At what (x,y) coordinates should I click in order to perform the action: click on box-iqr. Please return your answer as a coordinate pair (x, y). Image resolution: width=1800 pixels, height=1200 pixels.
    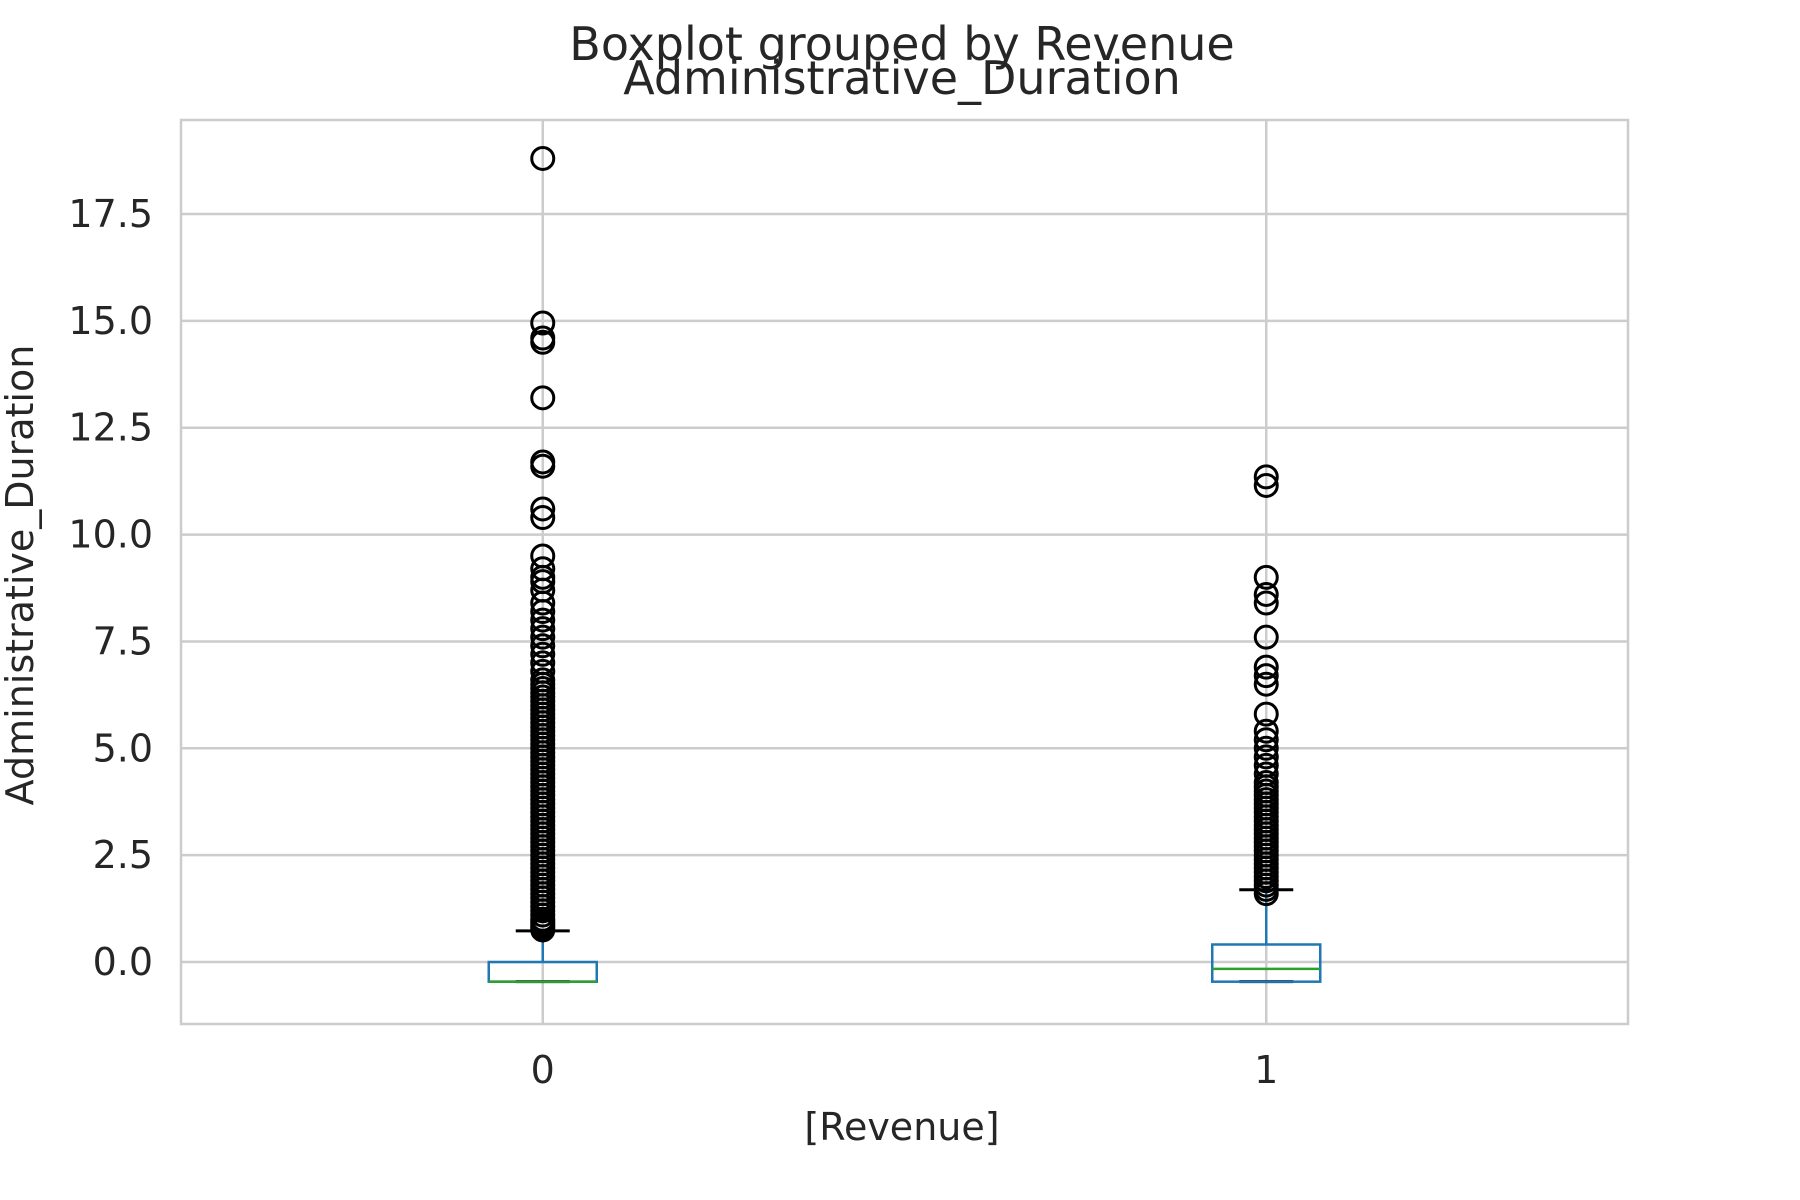
    Looking at the image, I should click on (1266, 963).